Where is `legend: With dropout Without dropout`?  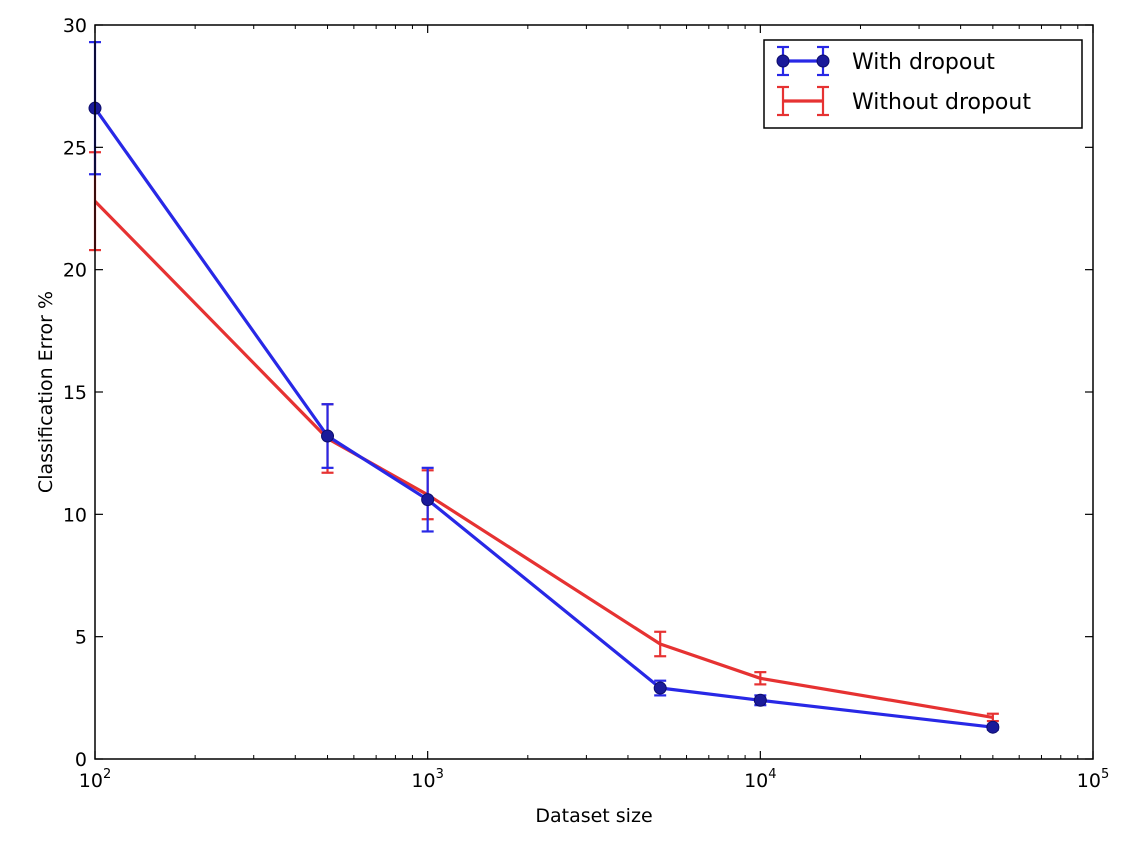
legend: With dropout Without dropout is located at coordinates (923, 84).